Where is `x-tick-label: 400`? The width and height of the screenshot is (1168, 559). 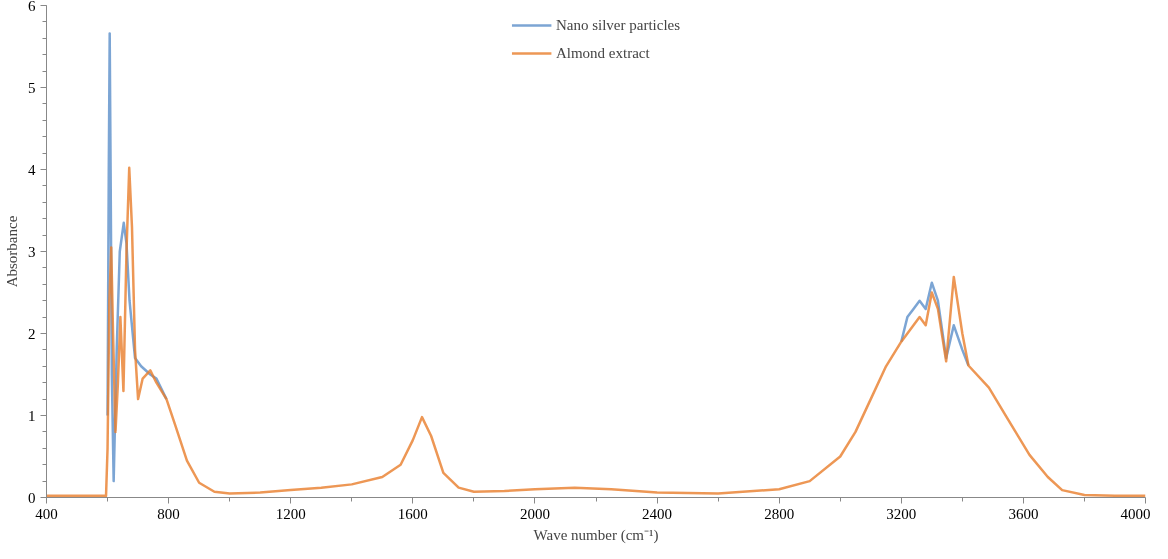
x-tick-label: 400 is located at coordinates (46, 513).